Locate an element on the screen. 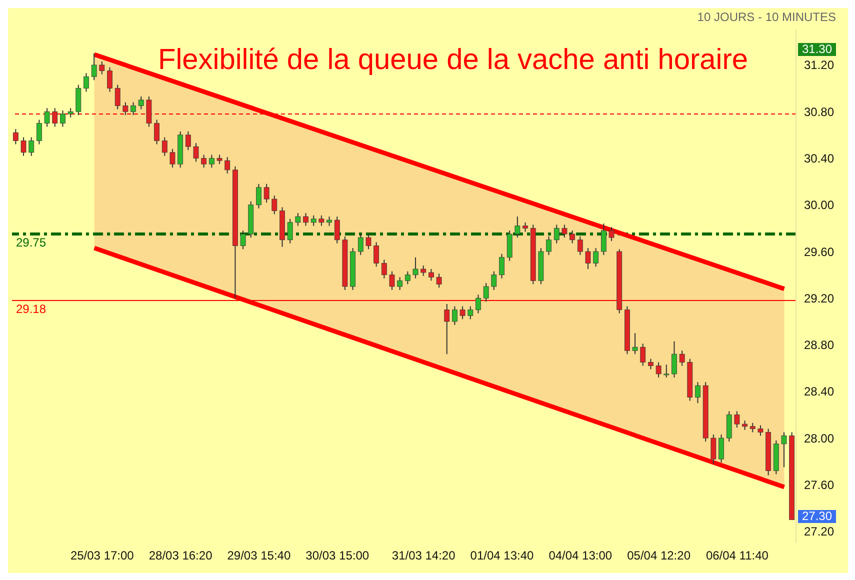  y-tick-label: 28.00 is located at coordinates (819, 438).